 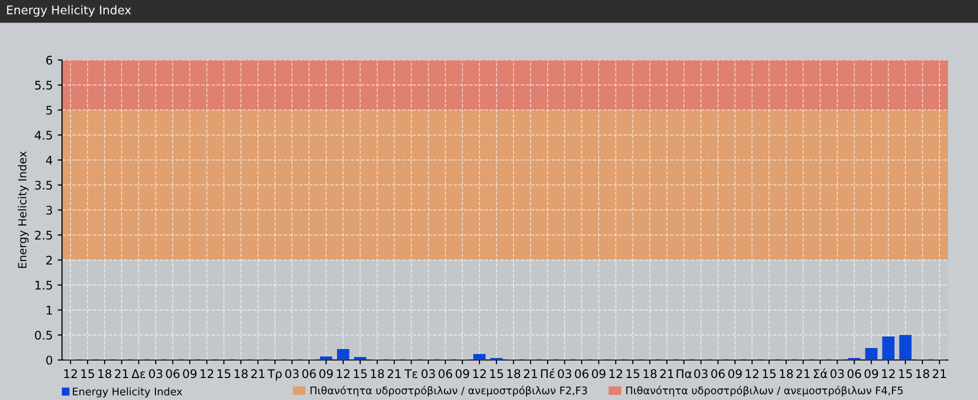 What do you see at coordinates (43, 335) in the screenshot?
I see `y-tick-label: 0.5` at bounding box center [43, 335].